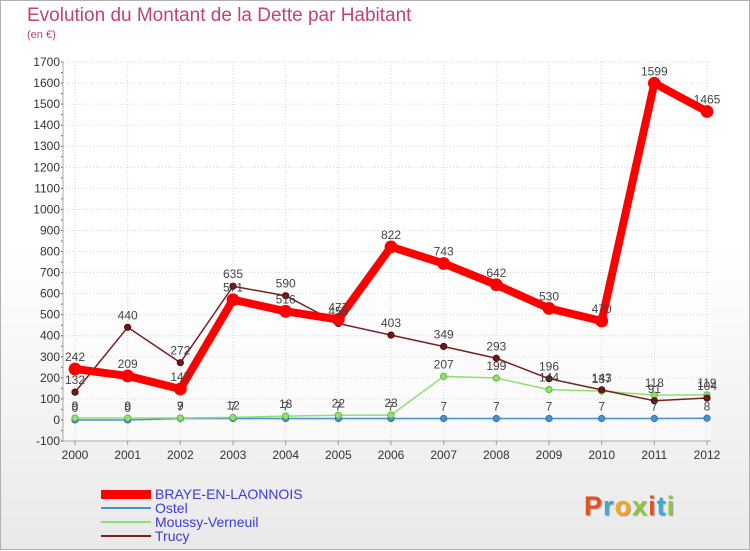  Describe the element at coordinates (391, 455) in the screenshot. I see `x-tick-label: 2006` at that location.